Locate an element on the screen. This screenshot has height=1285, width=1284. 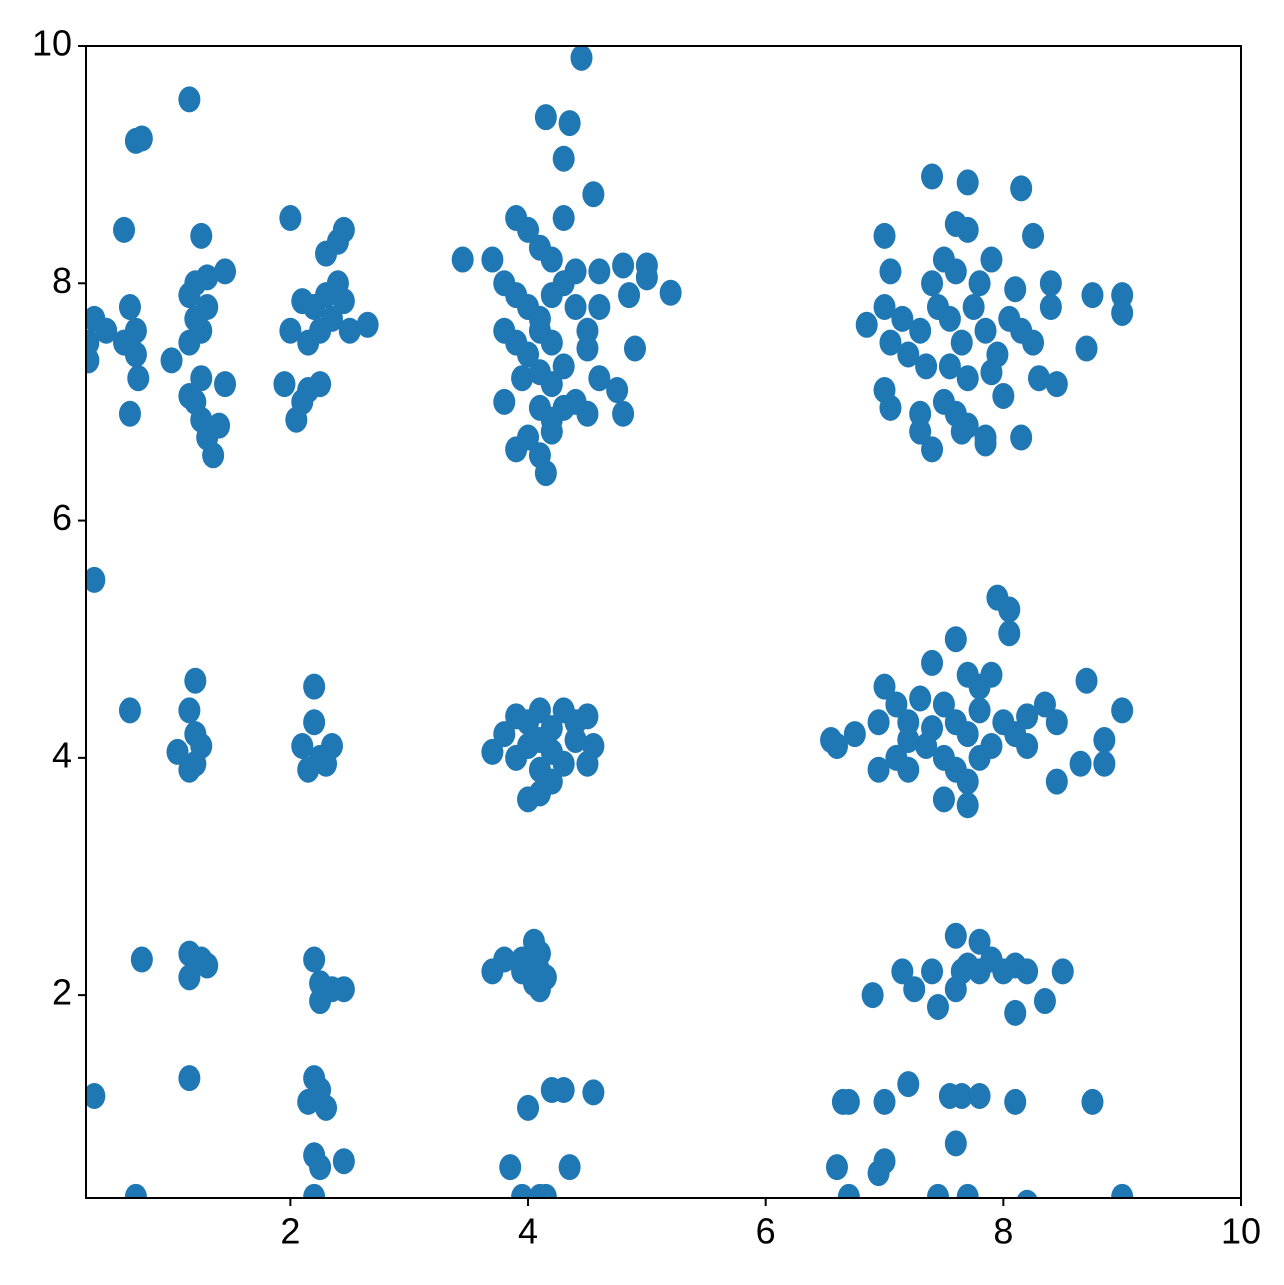
x-tick-label: 2 is located at coordinates (290, 1231).